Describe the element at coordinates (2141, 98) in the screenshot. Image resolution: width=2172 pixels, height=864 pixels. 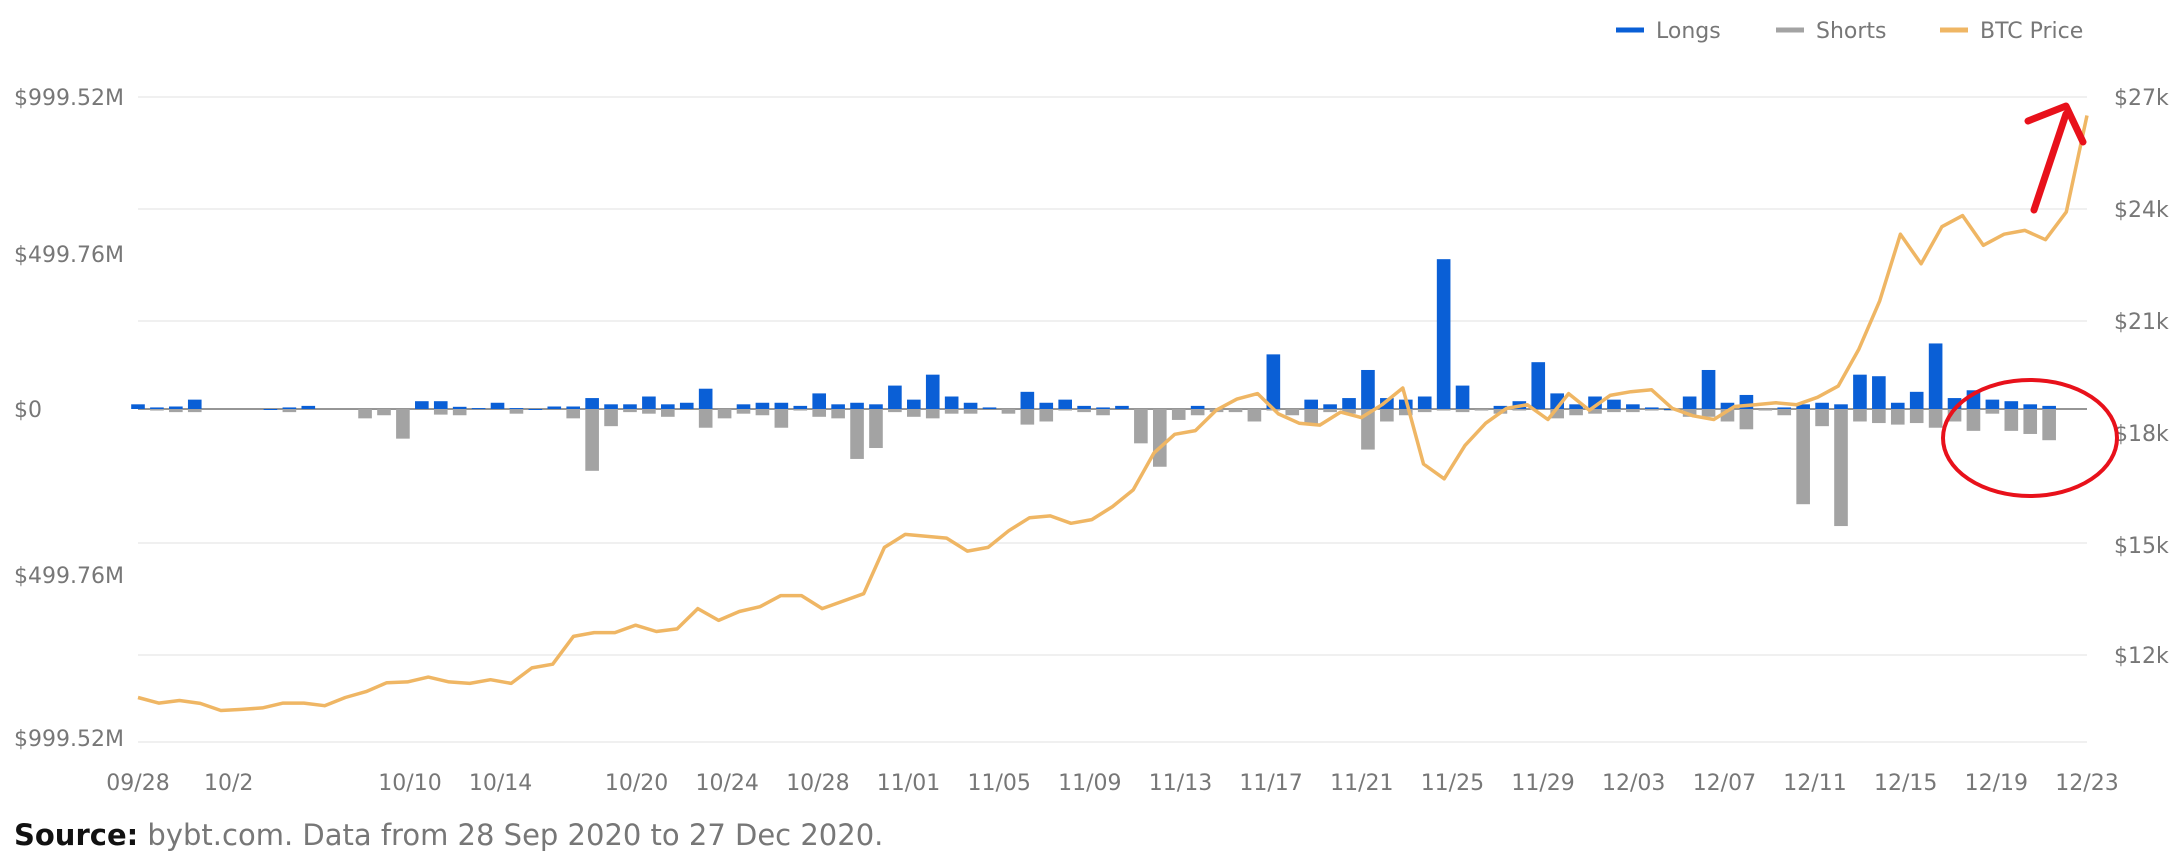
I see `y-right-tick-label: $27k` at that location.